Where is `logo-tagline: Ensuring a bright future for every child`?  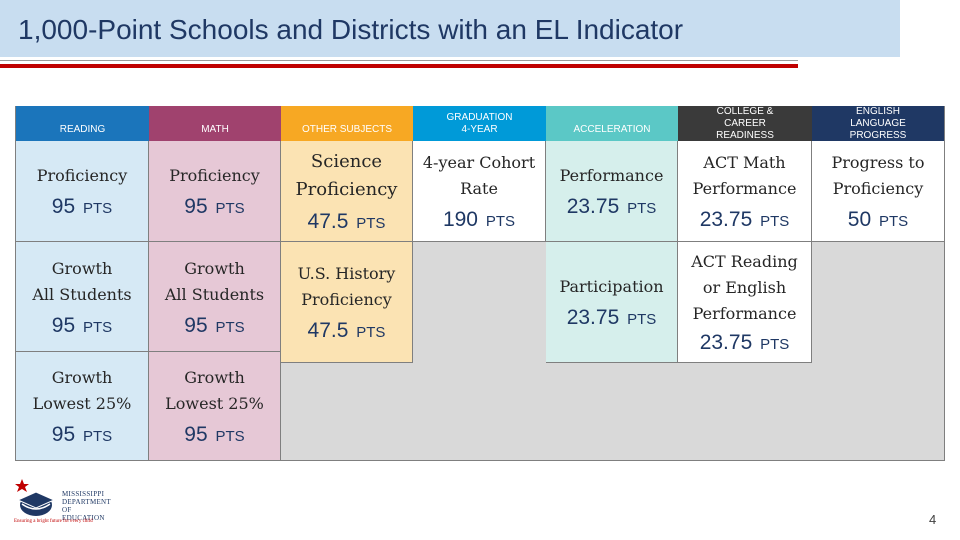
logo-tagline: Ensuring a bright future for every child is located at coordinates (53, 521).